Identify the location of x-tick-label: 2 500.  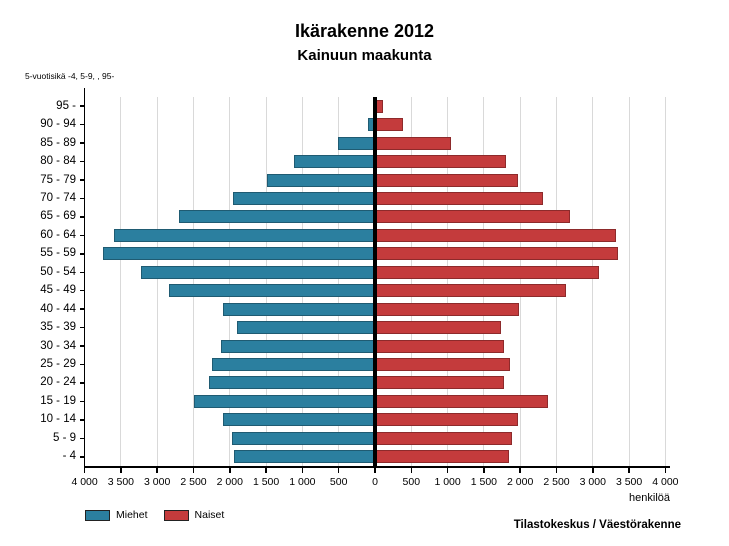
(556, 482).